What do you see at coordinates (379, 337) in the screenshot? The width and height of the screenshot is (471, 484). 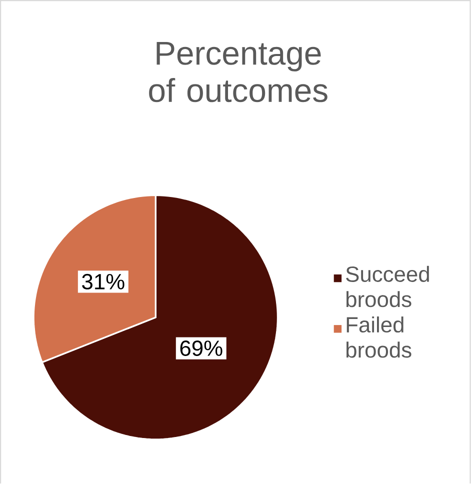 I see `legend-label: Failed broods` at bounding box center [379, 337].